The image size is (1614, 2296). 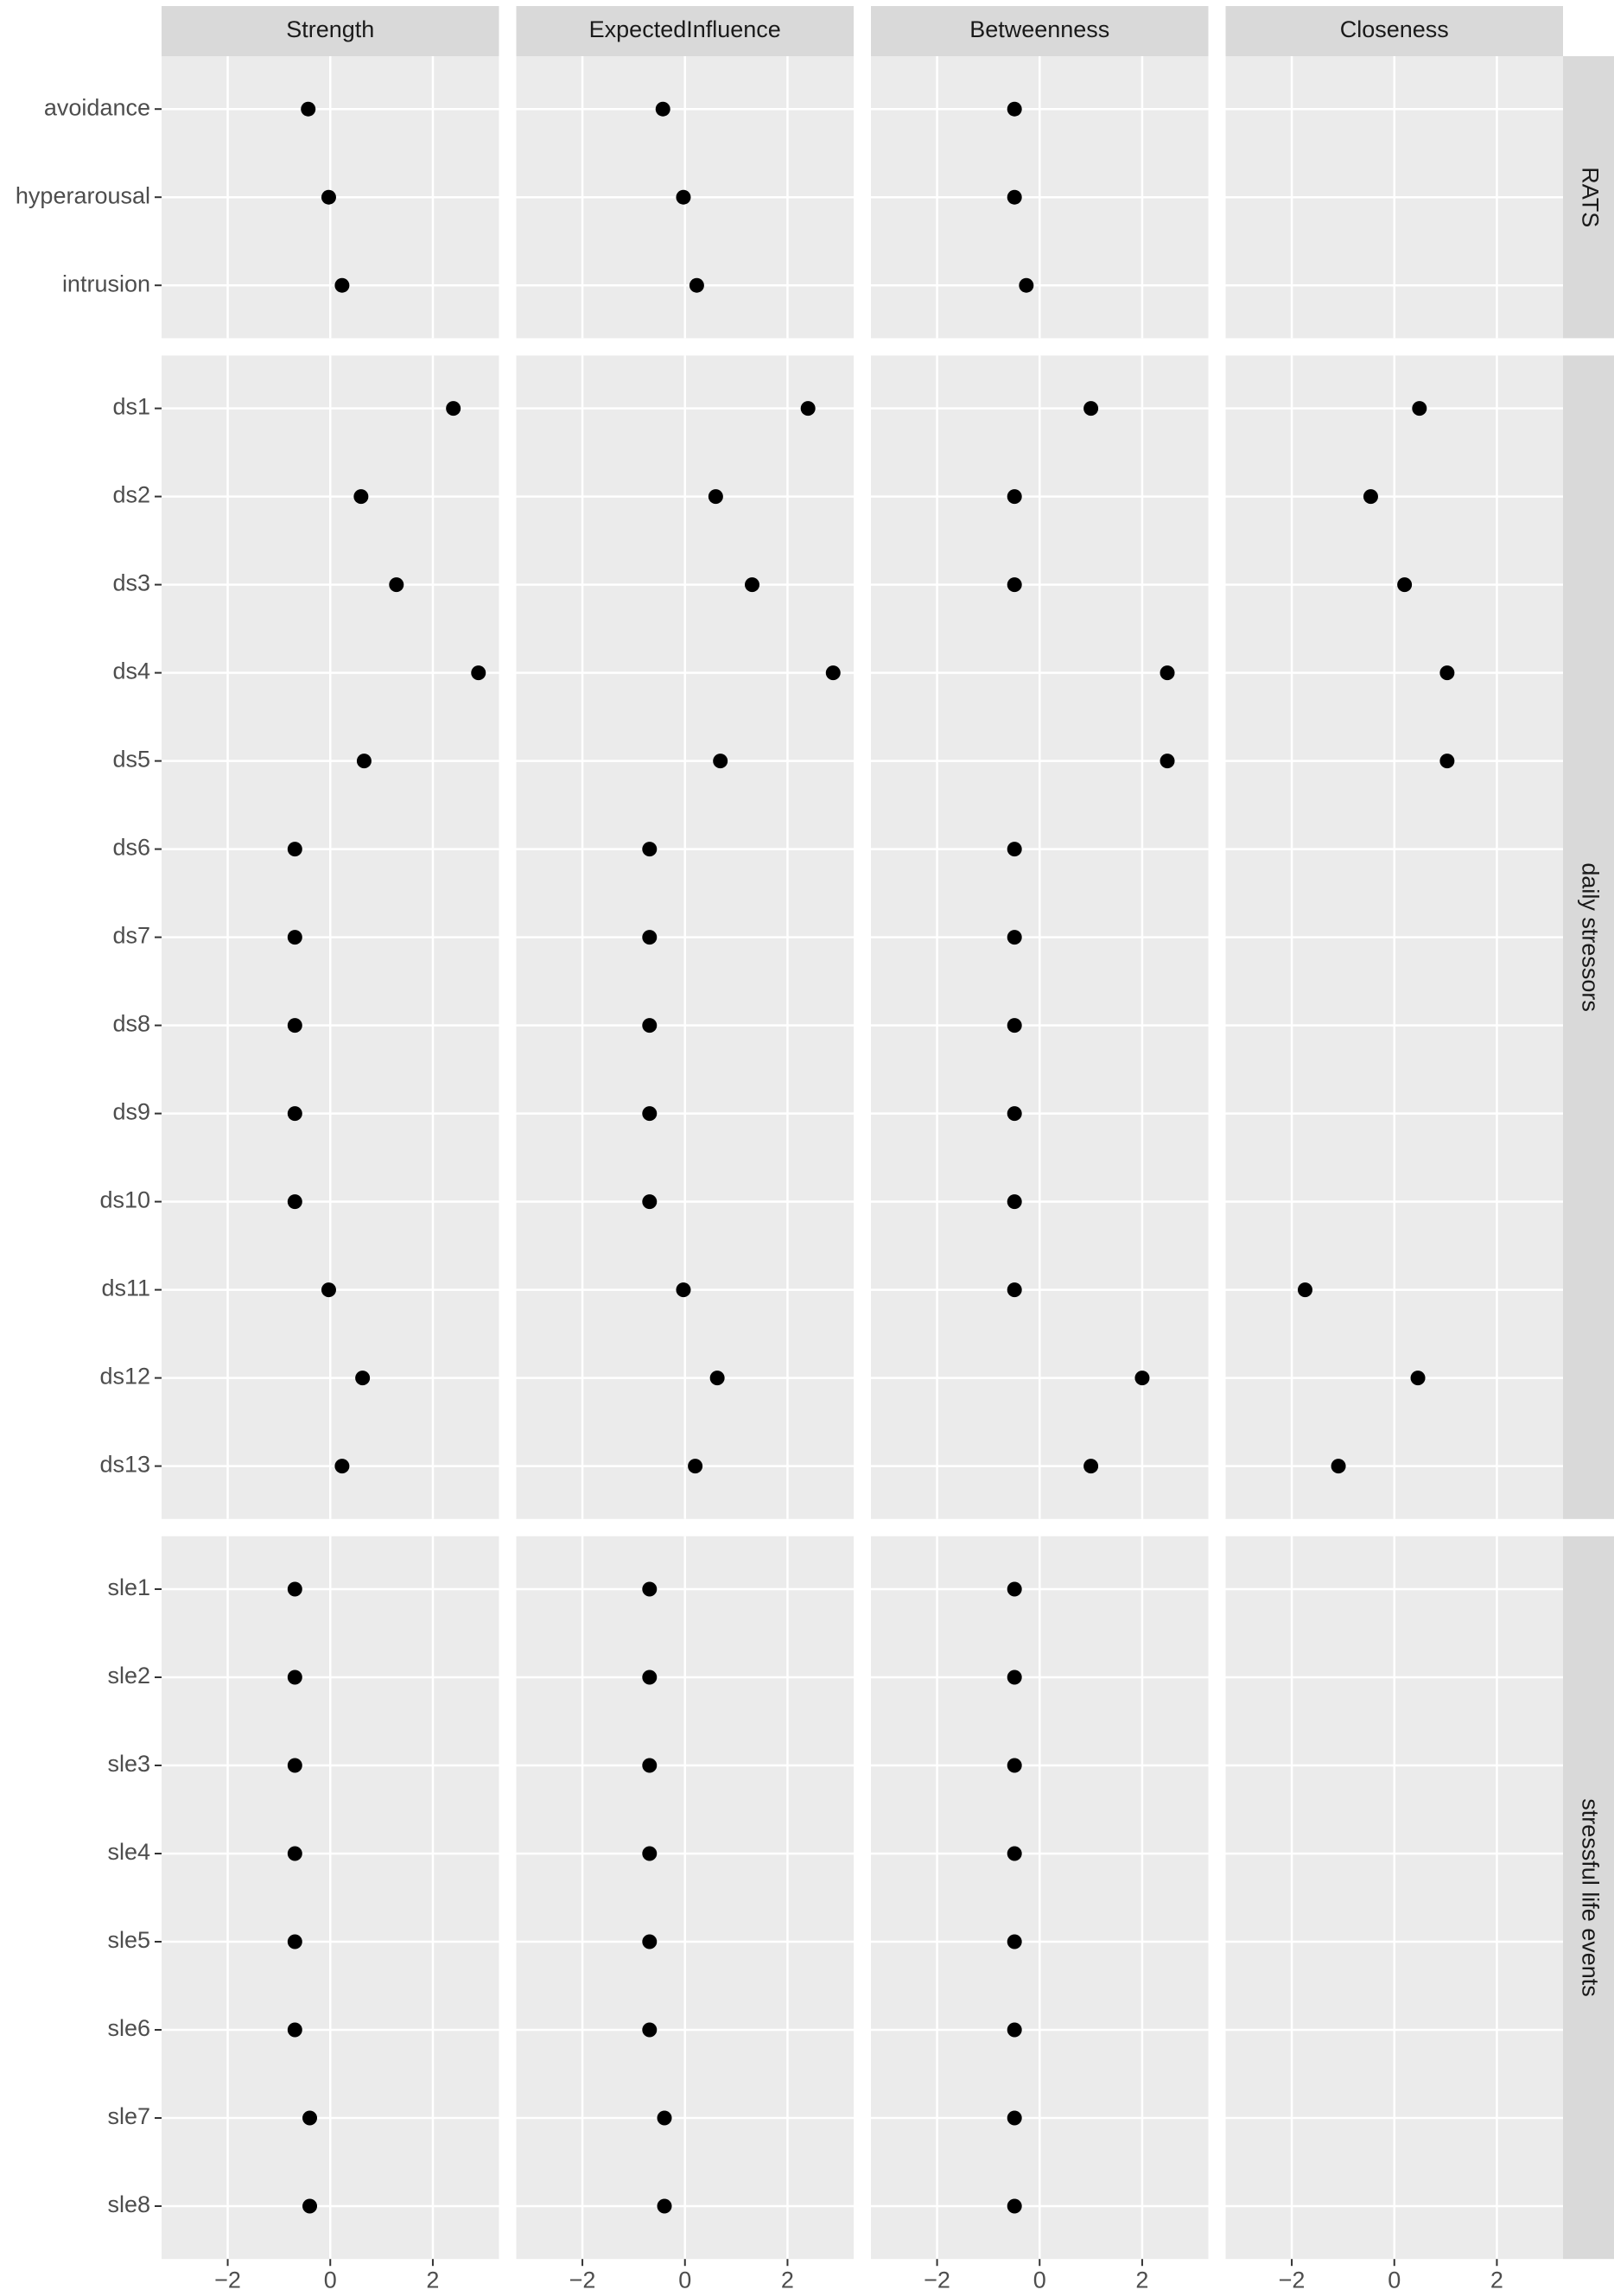 What do you see at coordinates (131, 848) in the screenshot?
I see `y-tick-label: ds6` at bounding box center [131, 848].